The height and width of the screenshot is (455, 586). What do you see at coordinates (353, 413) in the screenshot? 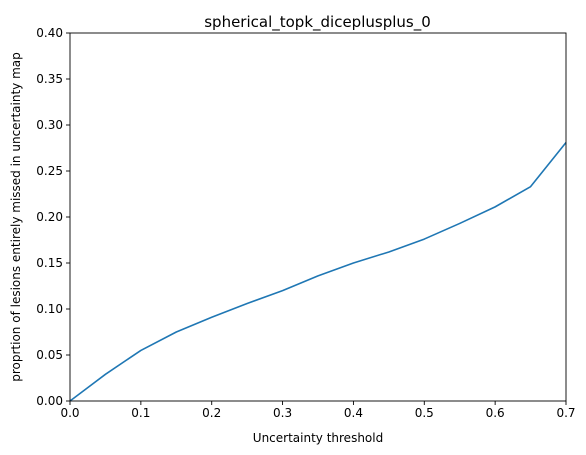
I see `x-tick-label: 0.4` at bounding box center [353, 413].